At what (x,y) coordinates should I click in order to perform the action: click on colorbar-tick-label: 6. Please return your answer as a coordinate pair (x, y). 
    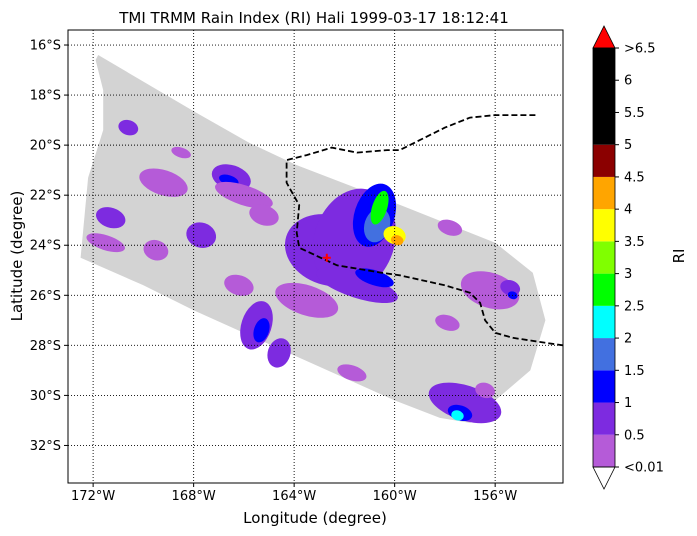
    Looking at the image, I should click on (628, 81).